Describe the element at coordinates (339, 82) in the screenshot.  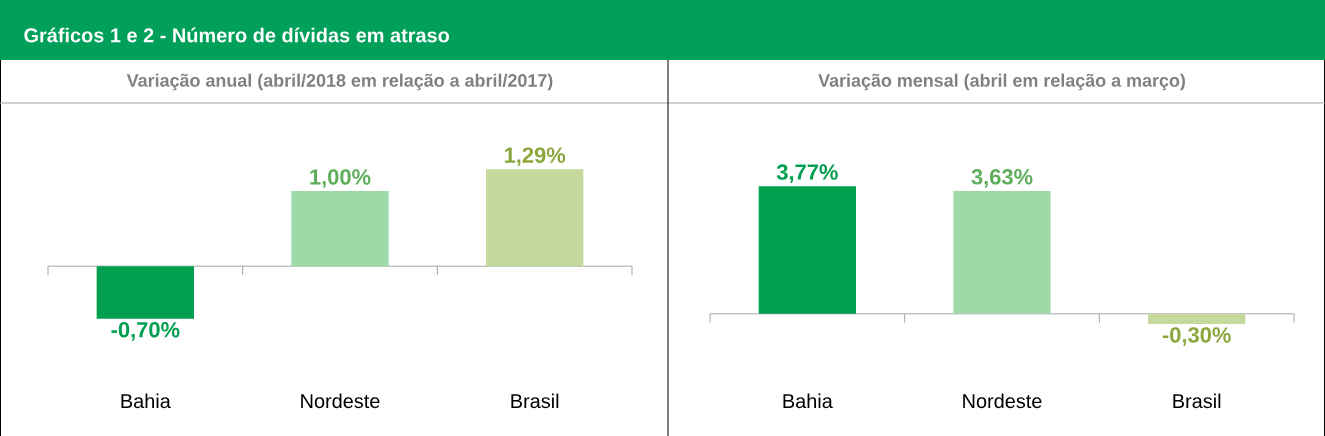
I see `chart-subtitle: Variação anual (abril/2018 em relação a abril/2017)` at that location.